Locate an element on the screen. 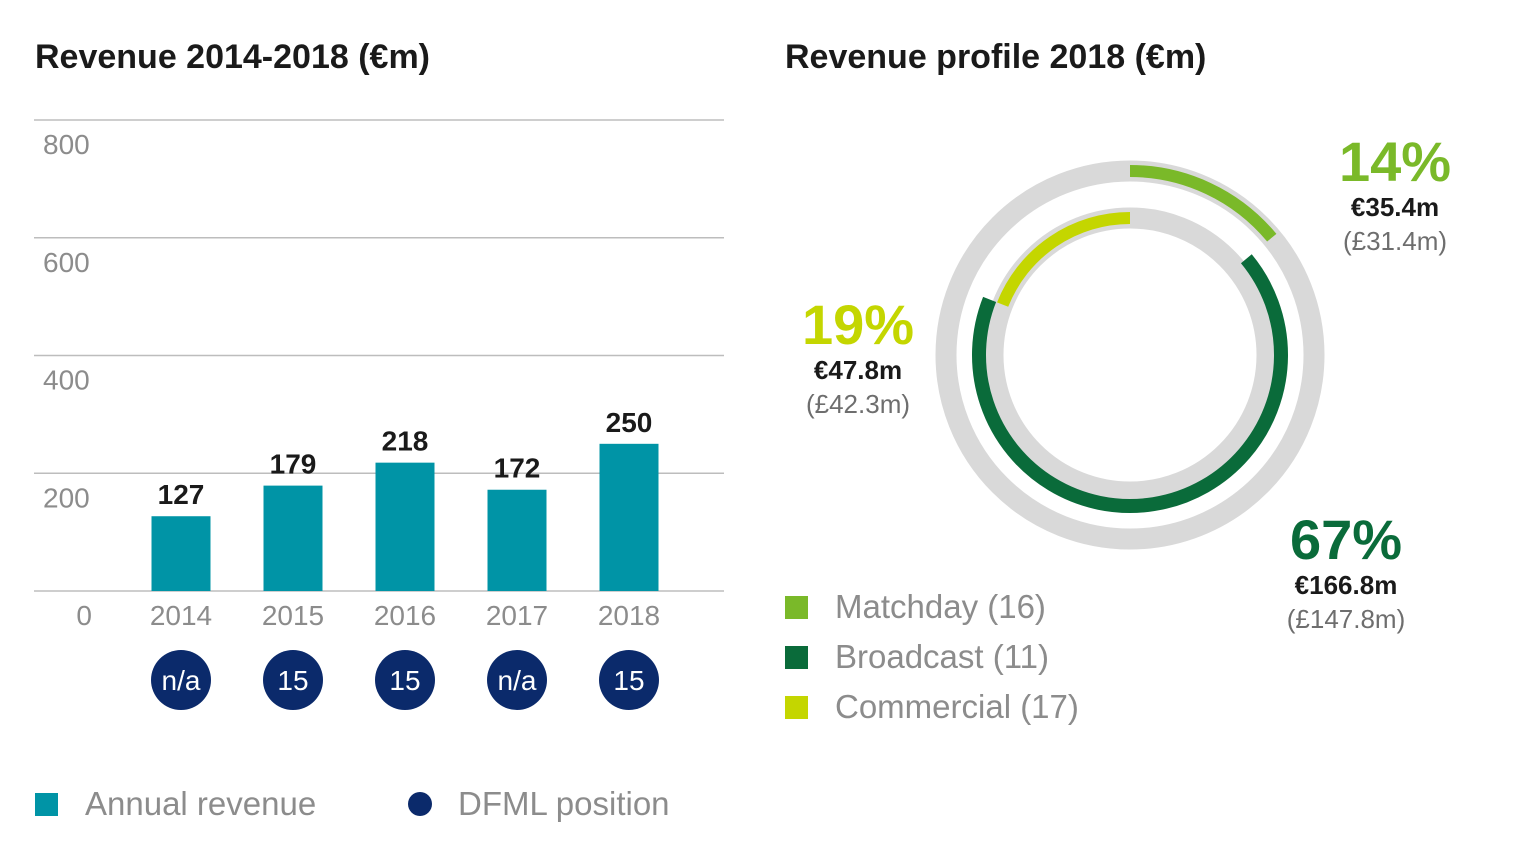  gbp-matchday: (£31.4m) is located at coordinates (1395, 241).